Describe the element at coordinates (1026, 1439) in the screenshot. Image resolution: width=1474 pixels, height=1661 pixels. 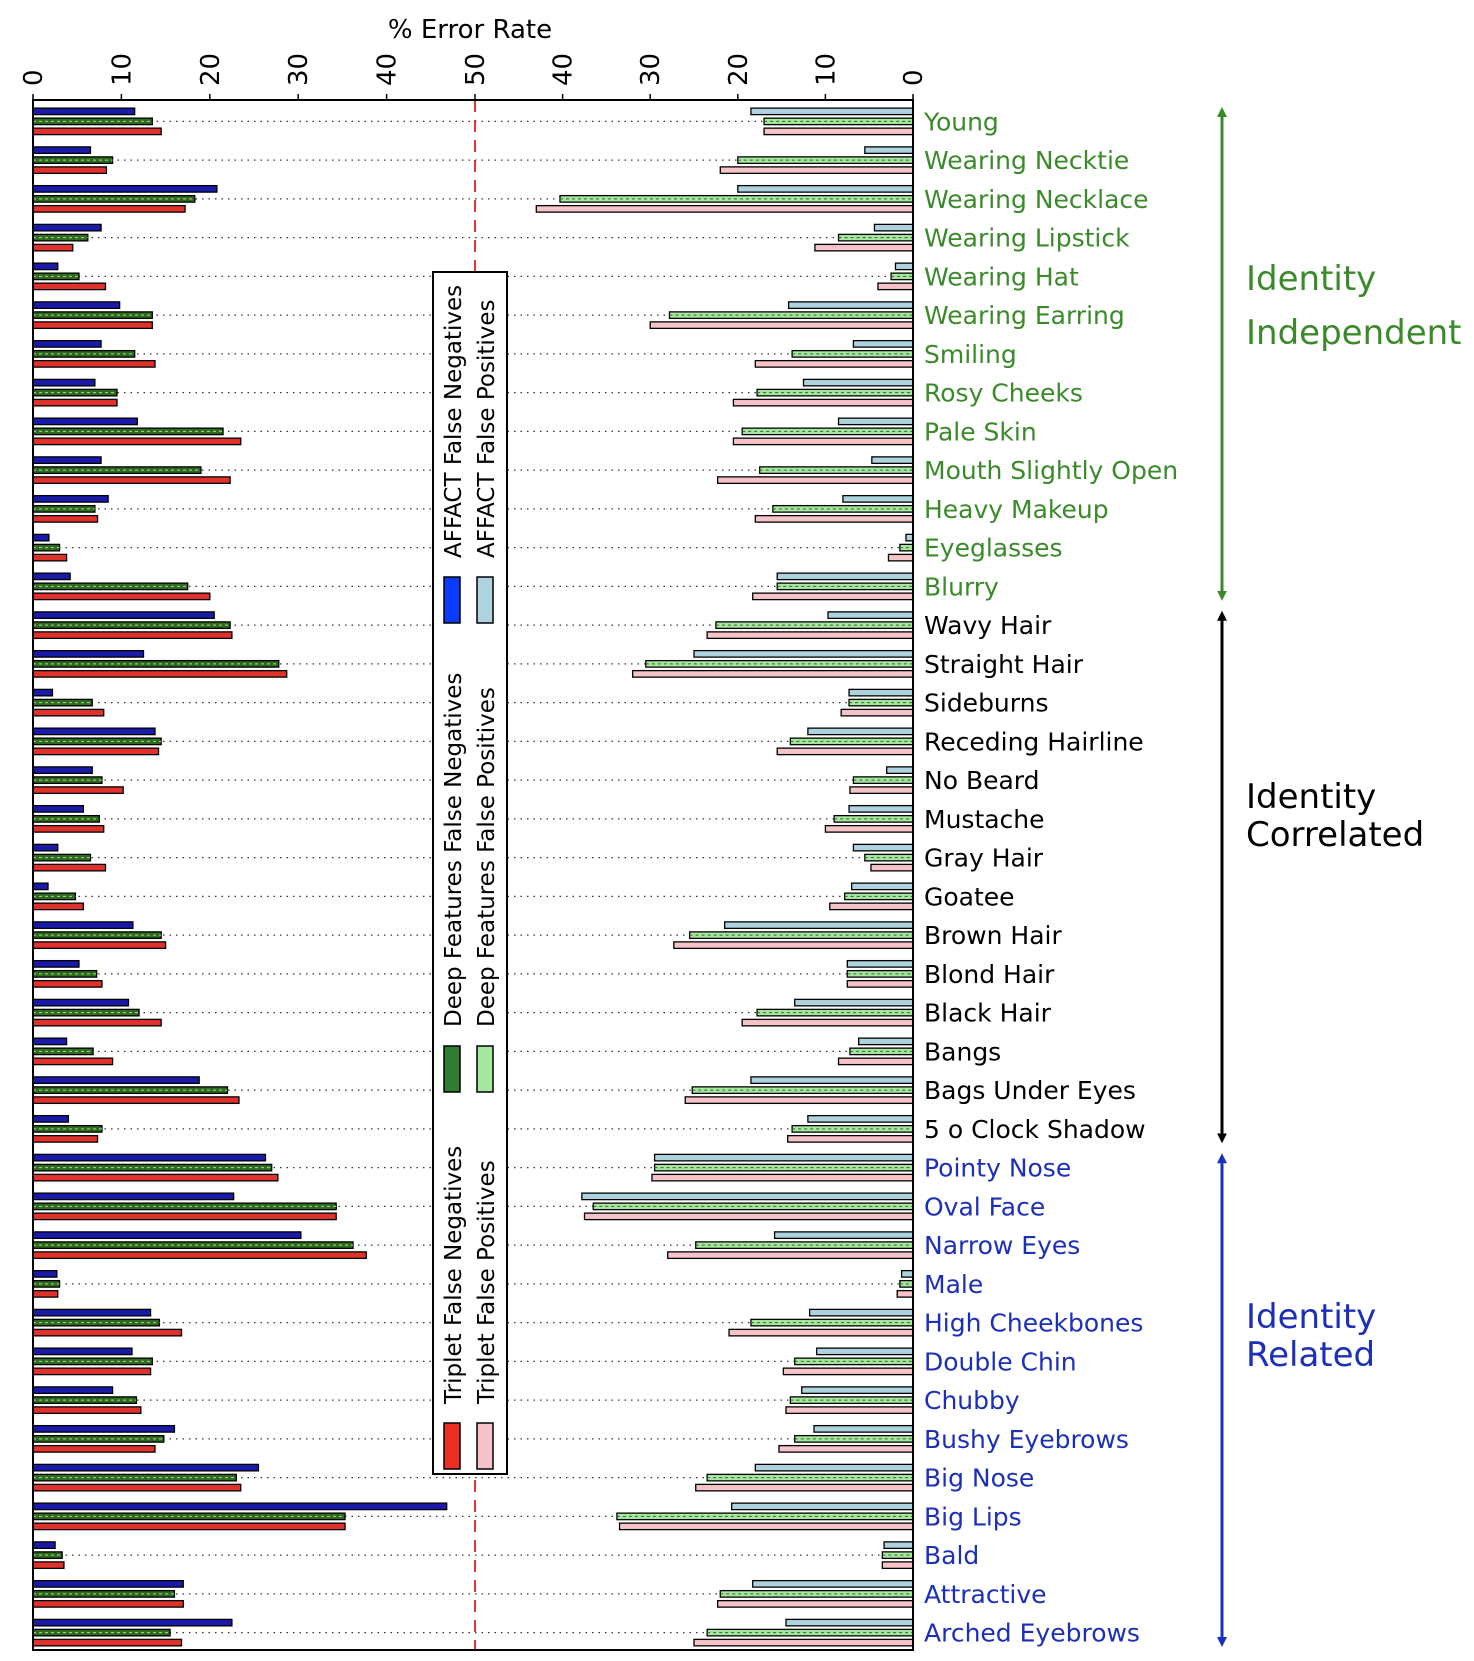
I see `attribute-label: Bushy Eyebrows` at that location.